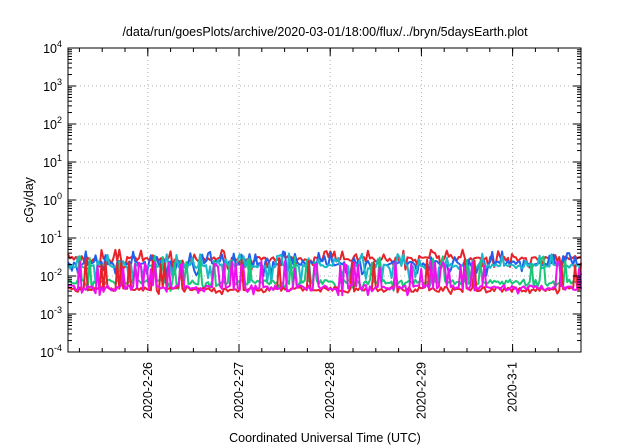  I want to click on y-tick-label: 10⁰, so click(52, 199).